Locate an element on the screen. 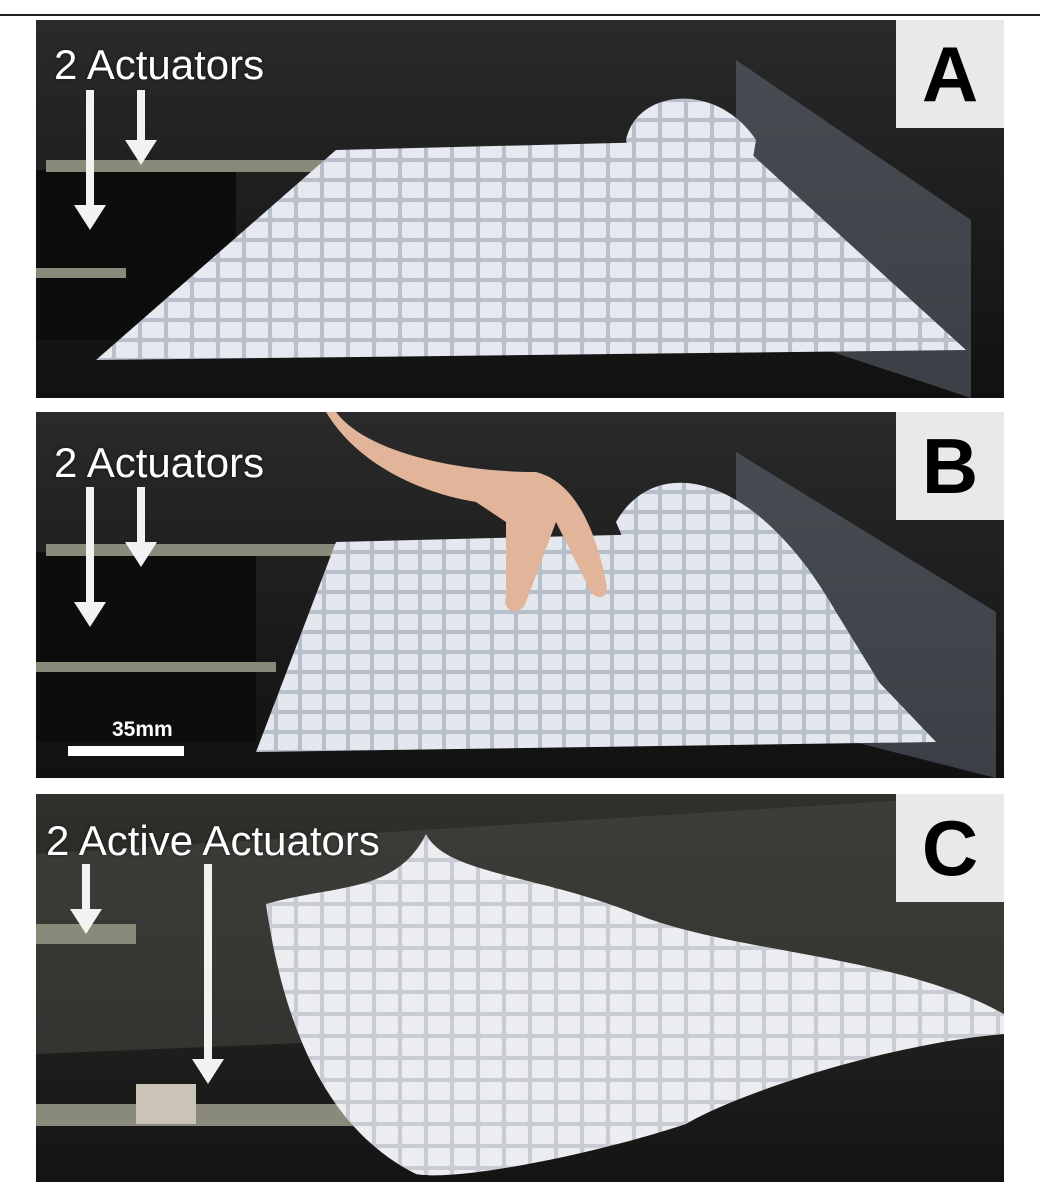 The height and width of the screenshot is (1186, 1040). panel-c-caption: 2 Active Actuators is located at coordinates (213, 840).